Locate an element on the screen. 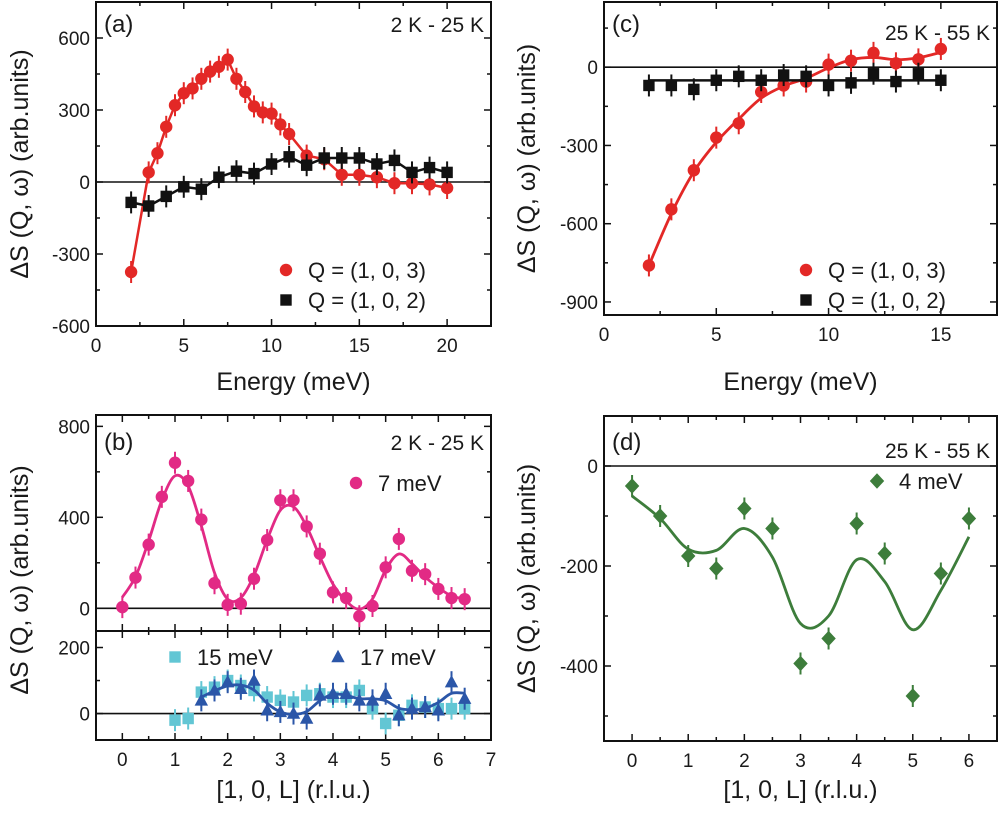  panel-label: (d) is located at coordinates (626, 442).